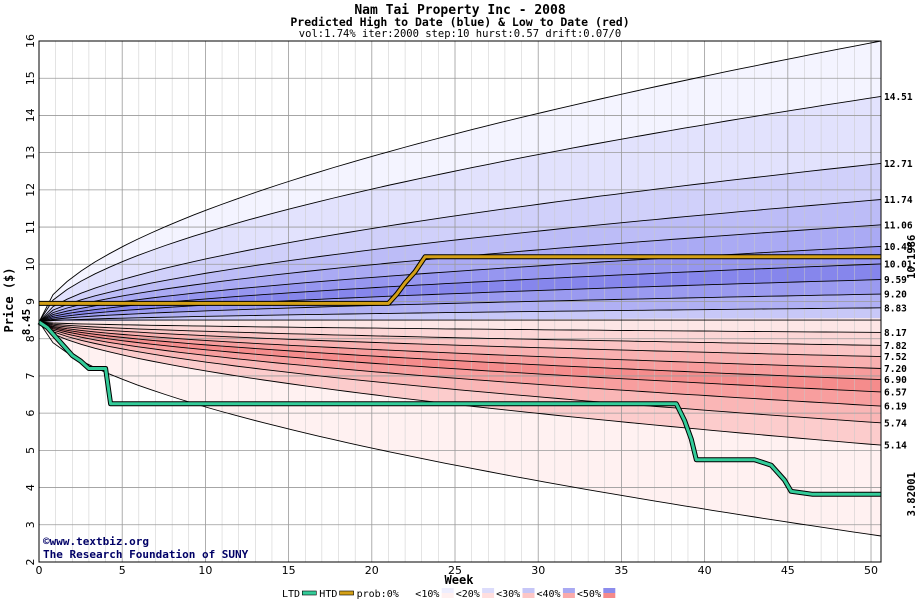 Image resolution: width=920 pixels, height=600 pixels. I want to click on y-tick-label: 7, so click(30, 375).